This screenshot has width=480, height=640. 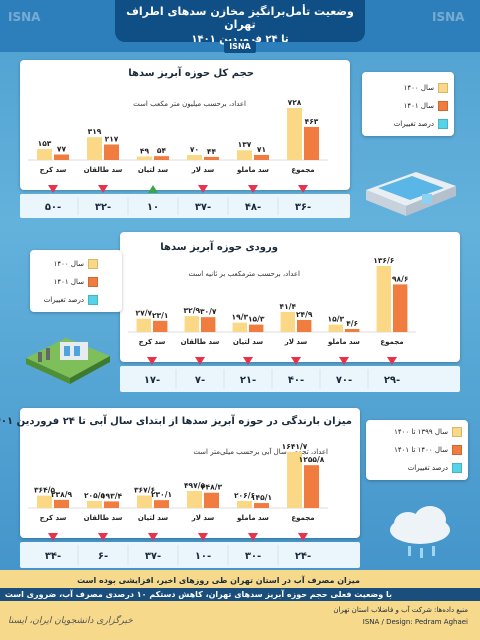 I want to click on bar-value-label: ۴۱/۴, so click(x=288, y=306).